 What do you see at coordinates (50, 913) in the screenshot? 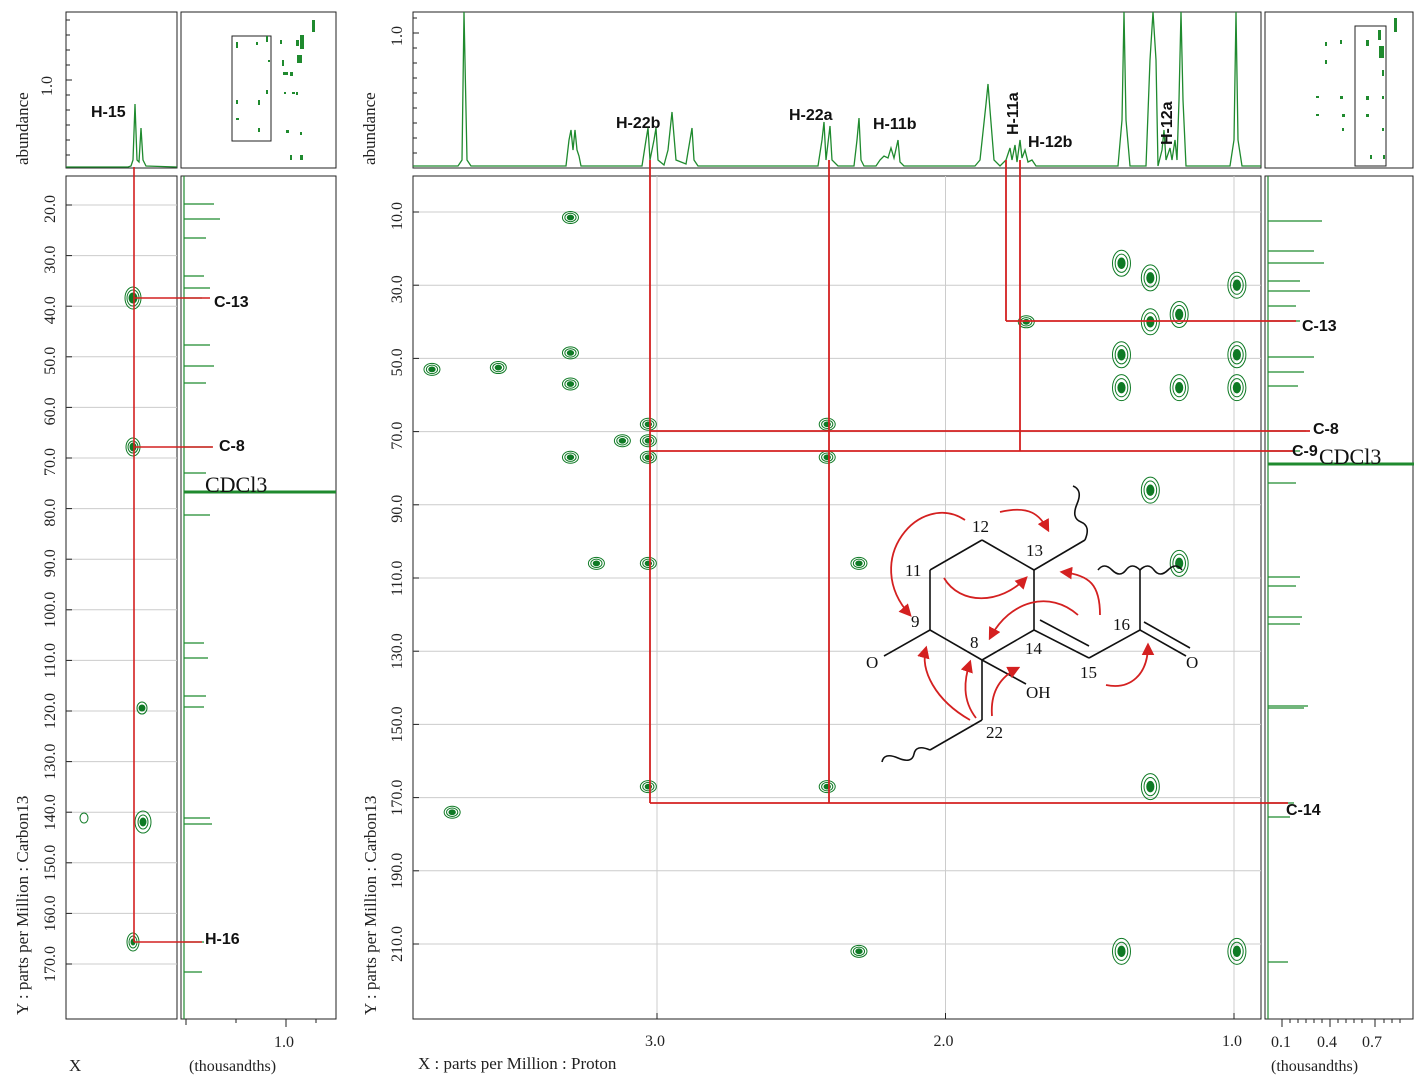
I see `left-ytick-label: 160.0` at bounding box center [50, 913].